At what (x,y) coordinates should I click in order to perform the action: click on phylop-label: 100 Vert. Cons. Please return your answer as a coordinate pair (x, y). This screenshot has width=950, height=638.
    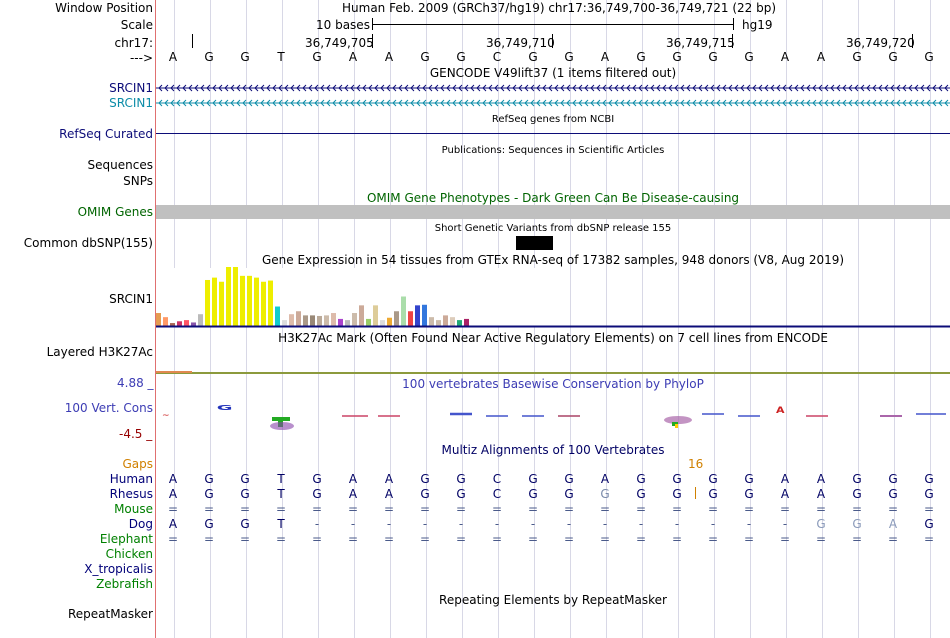
    Looking at the image, I should click on (108, 408).